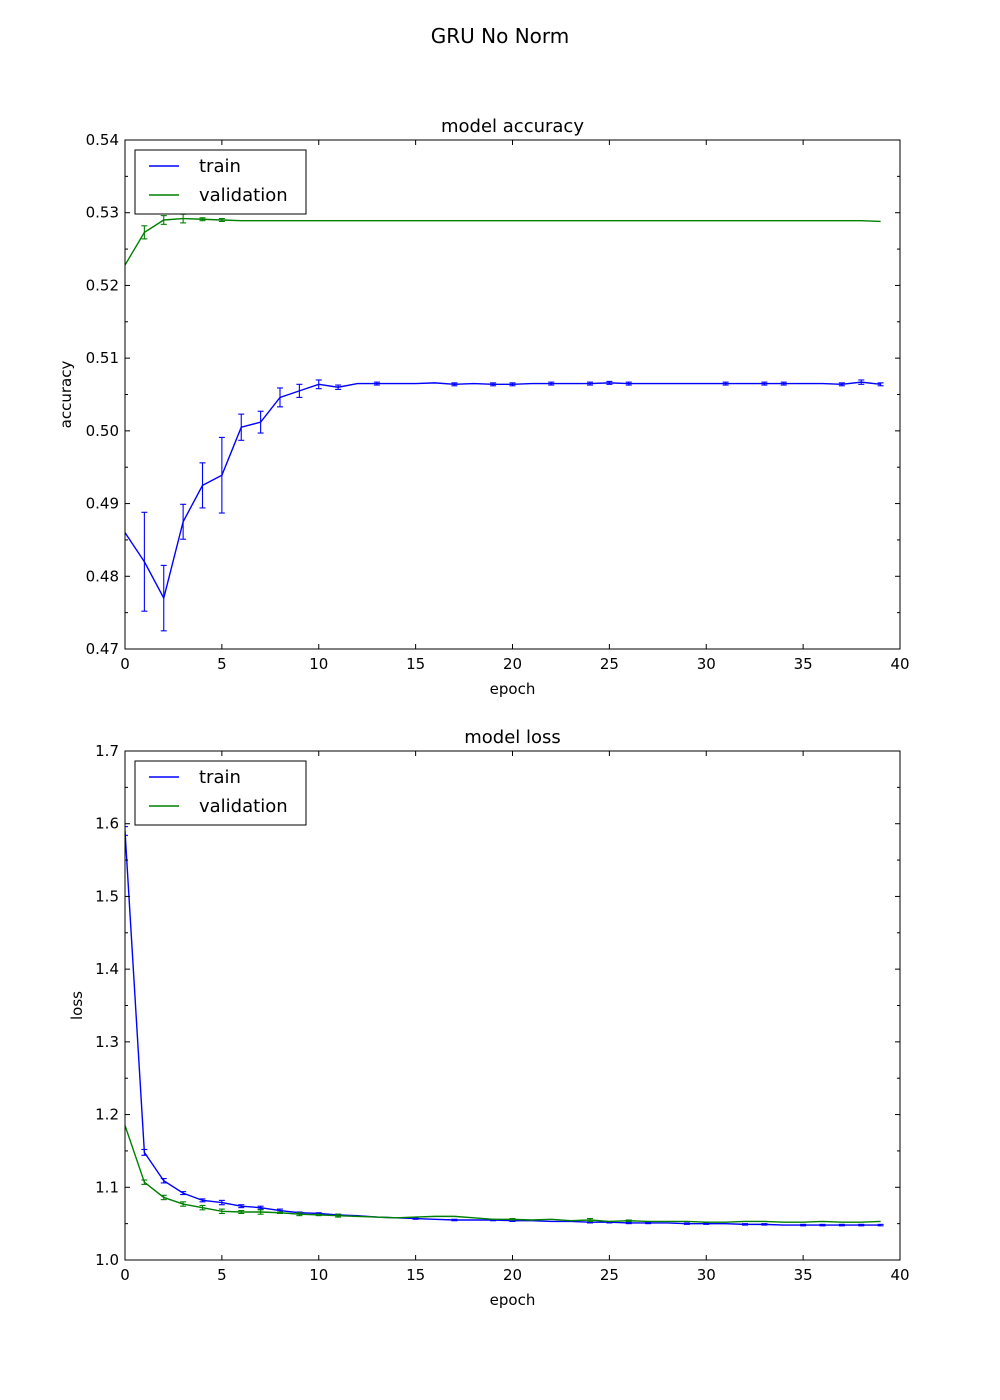  Describe the element at coordinates (66, 395) in the screenshot. I see `y-axis-label: accuracy` at that location.